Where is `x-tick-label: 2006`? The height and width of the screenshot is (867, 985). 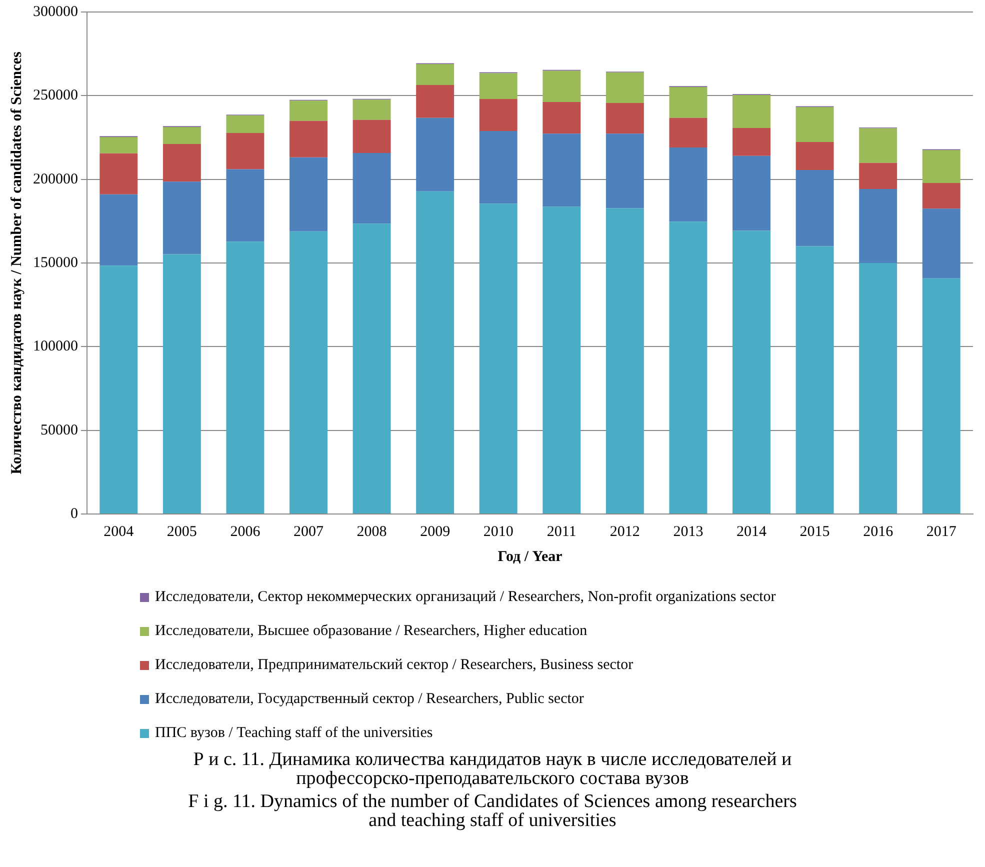
x-tick-label: 2006 is located at coordinates (245, 532).